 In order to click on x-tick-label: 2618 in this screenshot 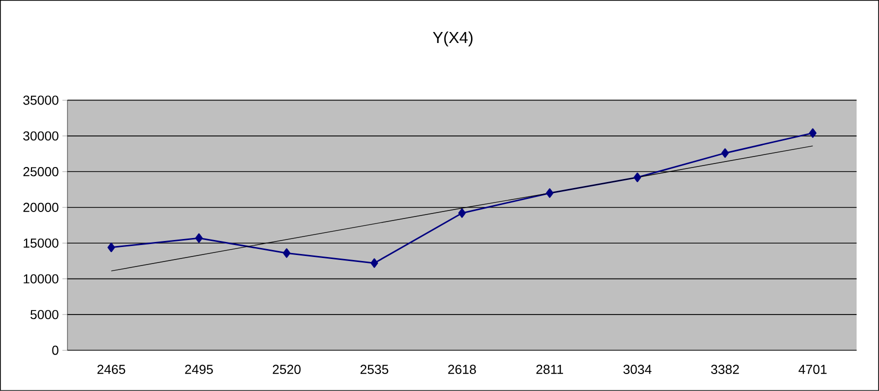, I will do `click(462, 369)`.